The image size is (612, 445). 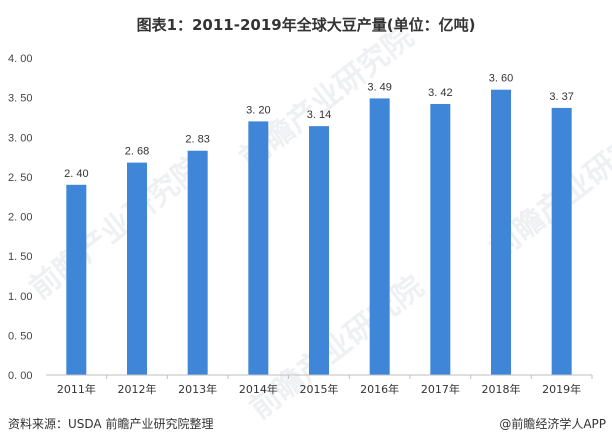 I want to click on data-label: 2. 68, so click(x=137, y=152).